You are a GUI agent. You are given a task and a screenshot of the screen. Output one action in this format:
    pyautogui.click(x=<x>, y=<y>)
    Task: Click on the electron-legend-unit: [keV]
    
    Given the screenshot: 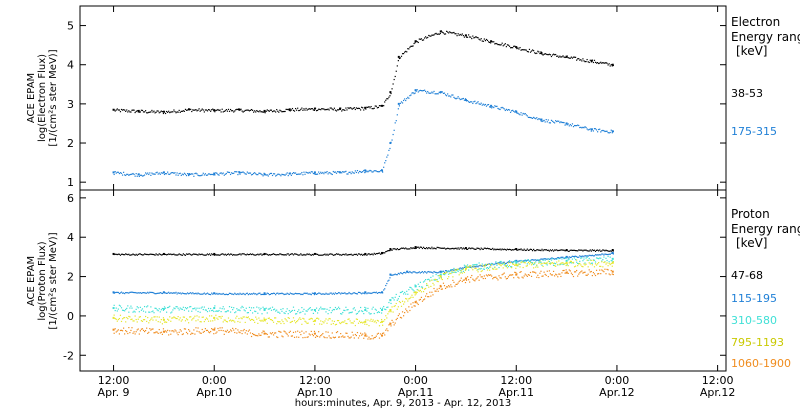 What is the action you would take?
    pyautogui.click(x=751, y=51)
    